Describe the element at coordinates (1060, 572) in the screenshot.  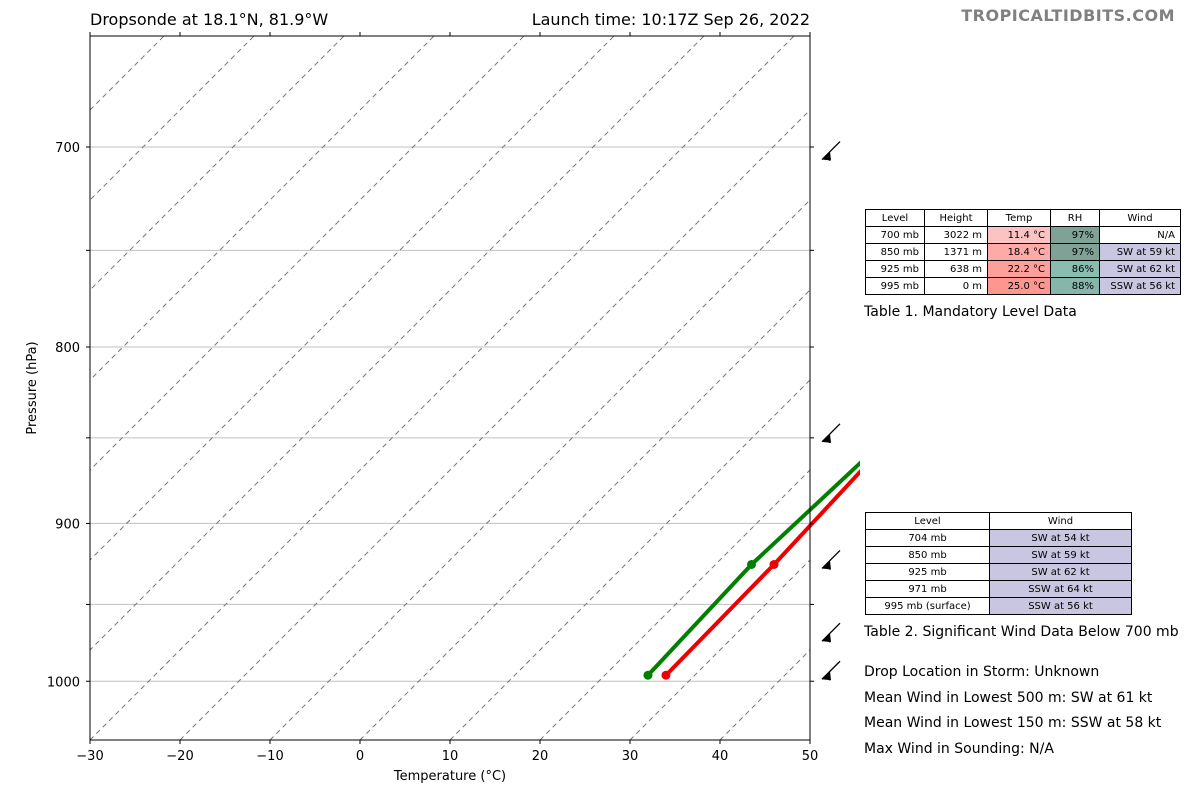
I see `table2-cell-wind: SW at 62 kt` at that location.